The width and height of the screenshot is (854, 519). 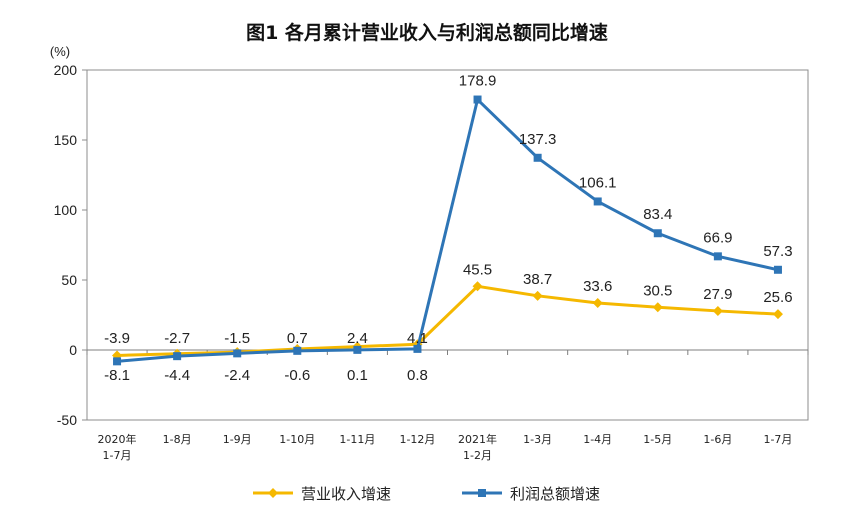 I want to click on legend-marker-profit, so click(x=482, y=493).